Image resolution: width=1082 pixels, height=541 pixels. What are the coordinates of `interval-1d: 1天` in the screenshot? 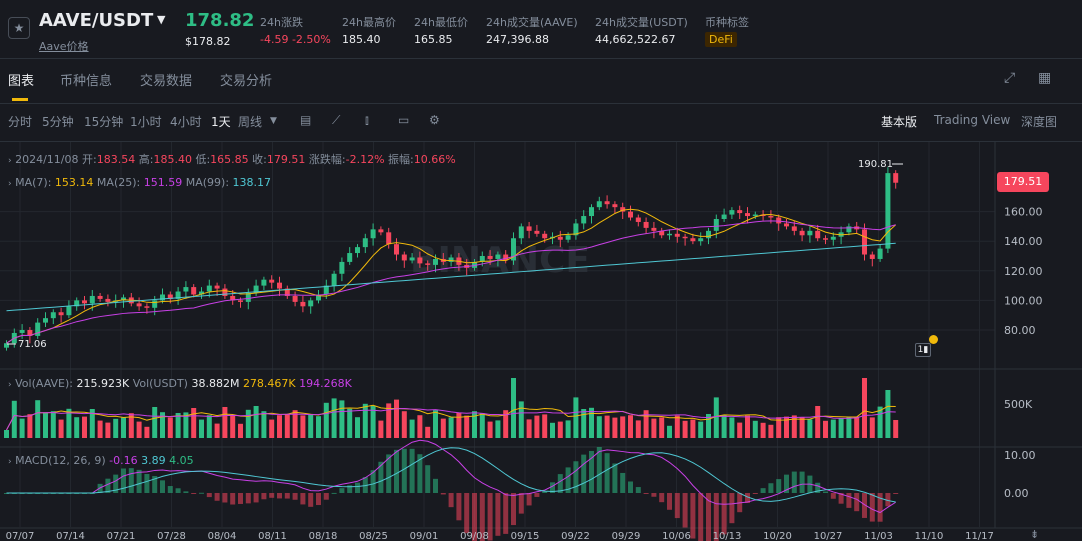 It's located at (221, 122).